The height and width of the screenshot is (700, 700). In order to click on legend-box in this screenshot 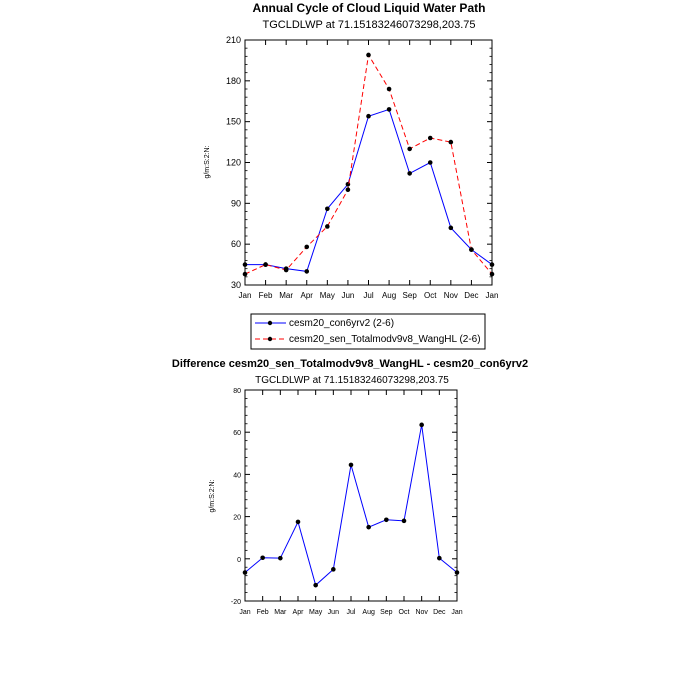, I will do `click(368, 331)`.